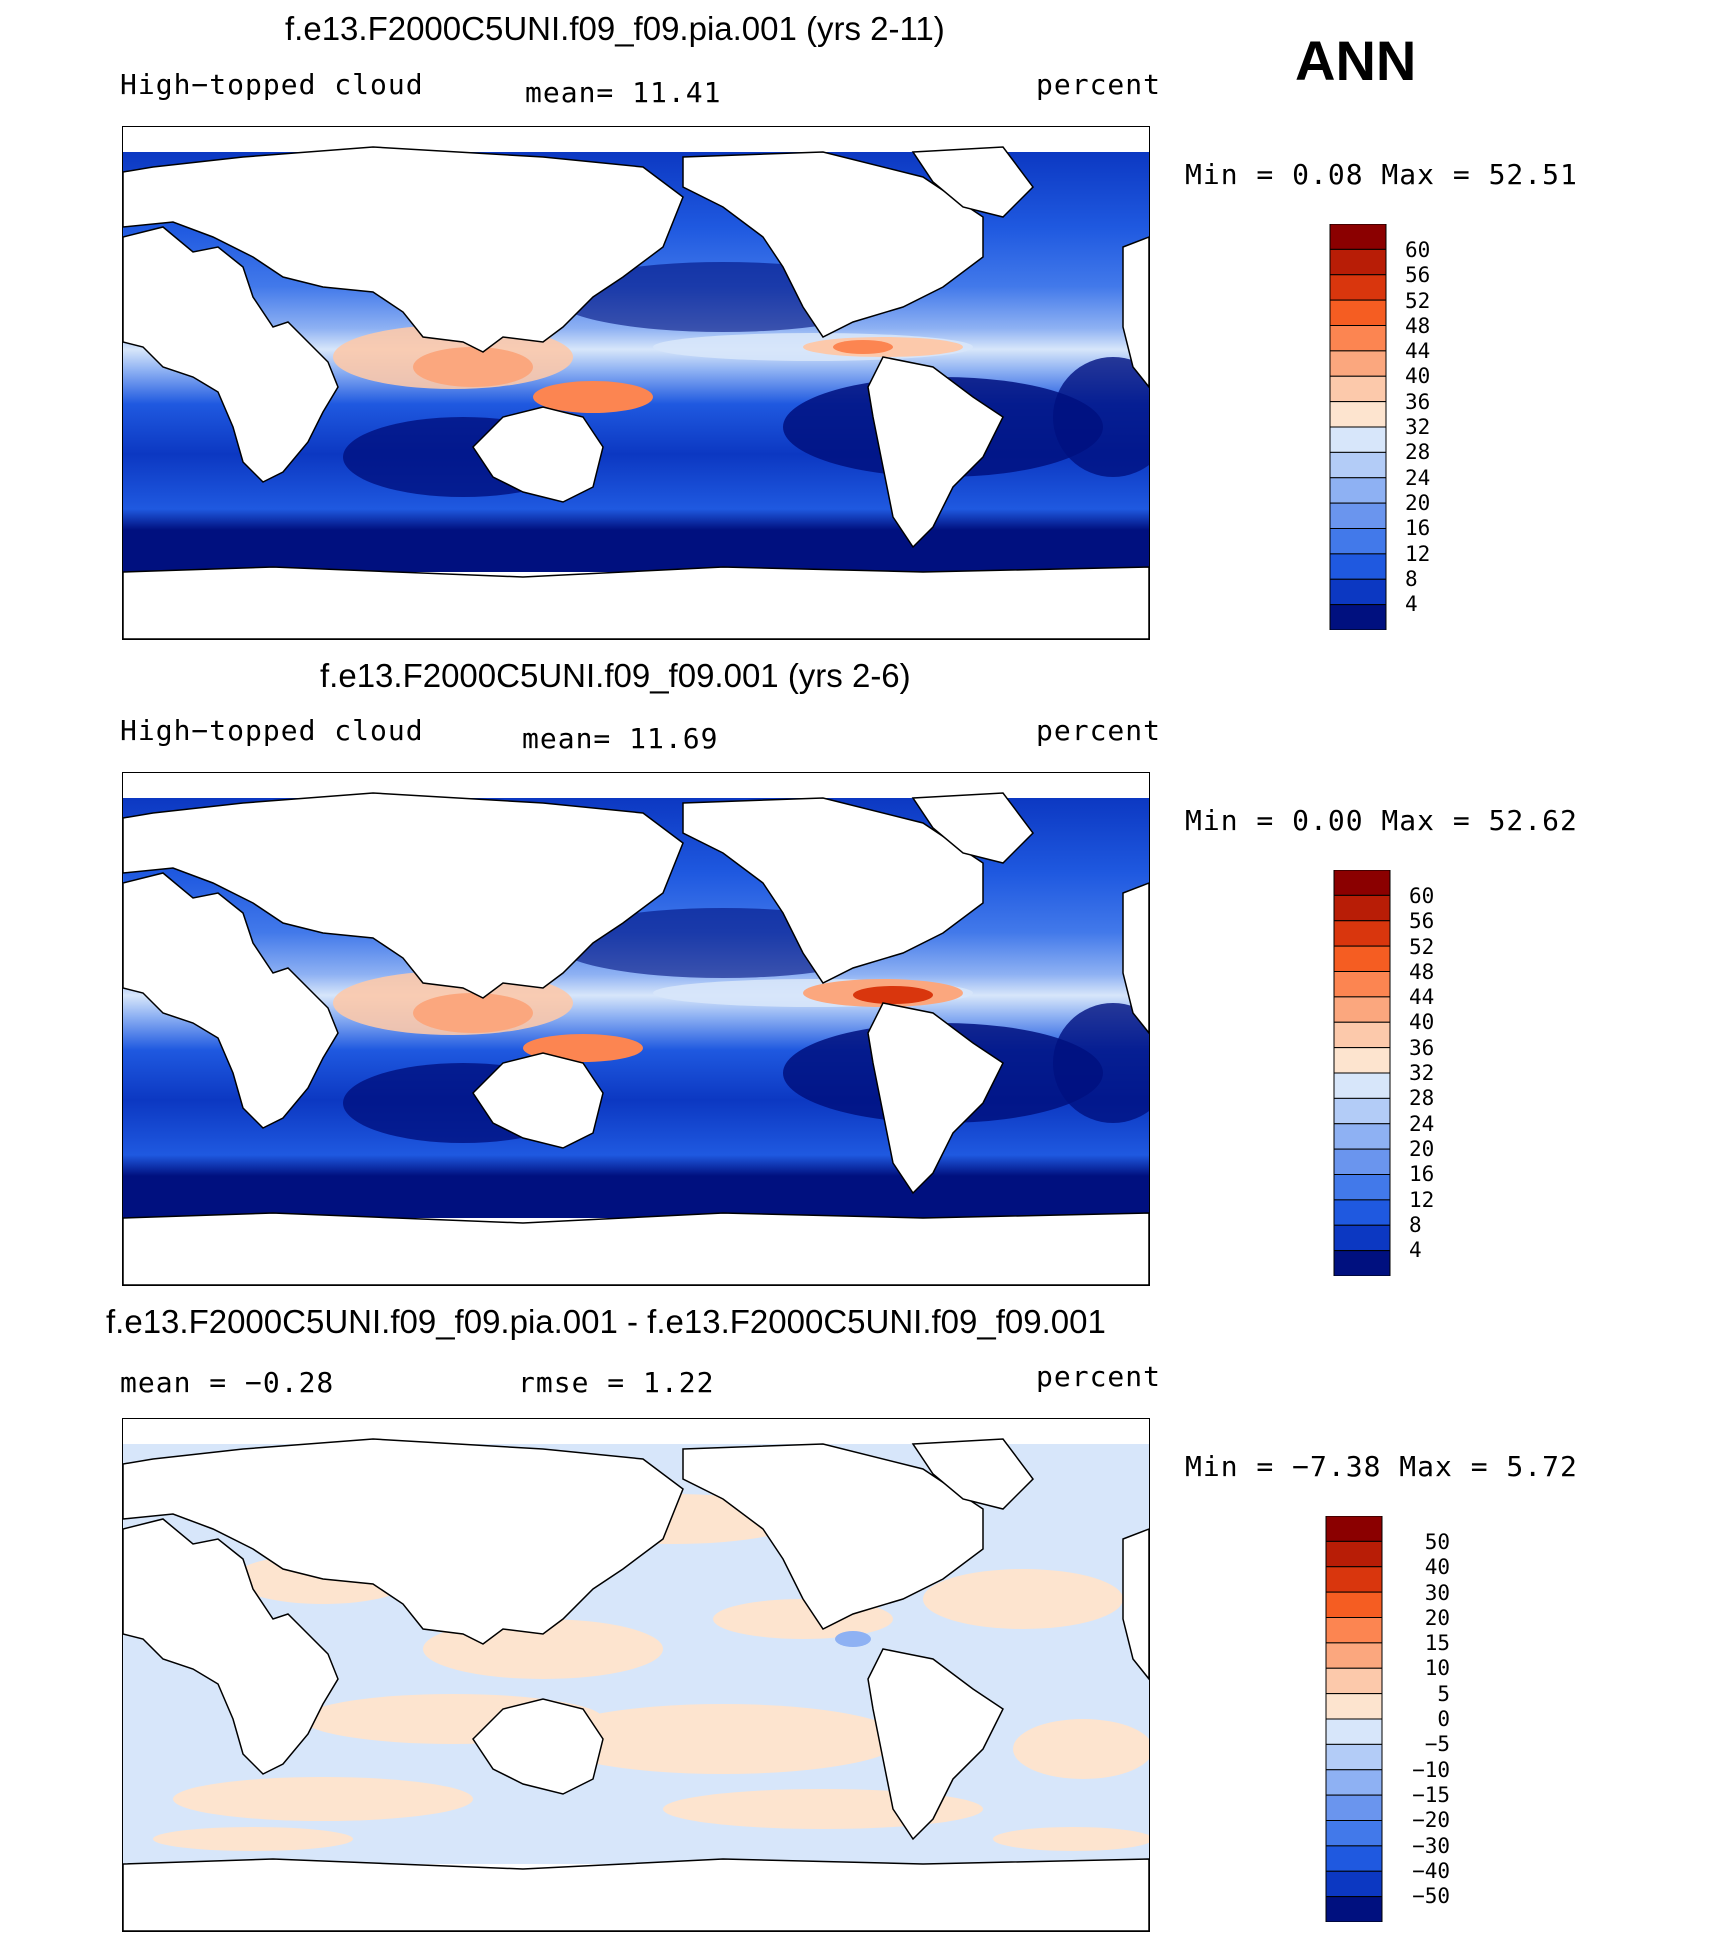 The image size is (1710, 1952). What do you see at coordinates (1443, 1693) in the screenshot?
I see `colorbar-tick-label: 5` at bounding box center [1443, 1693].